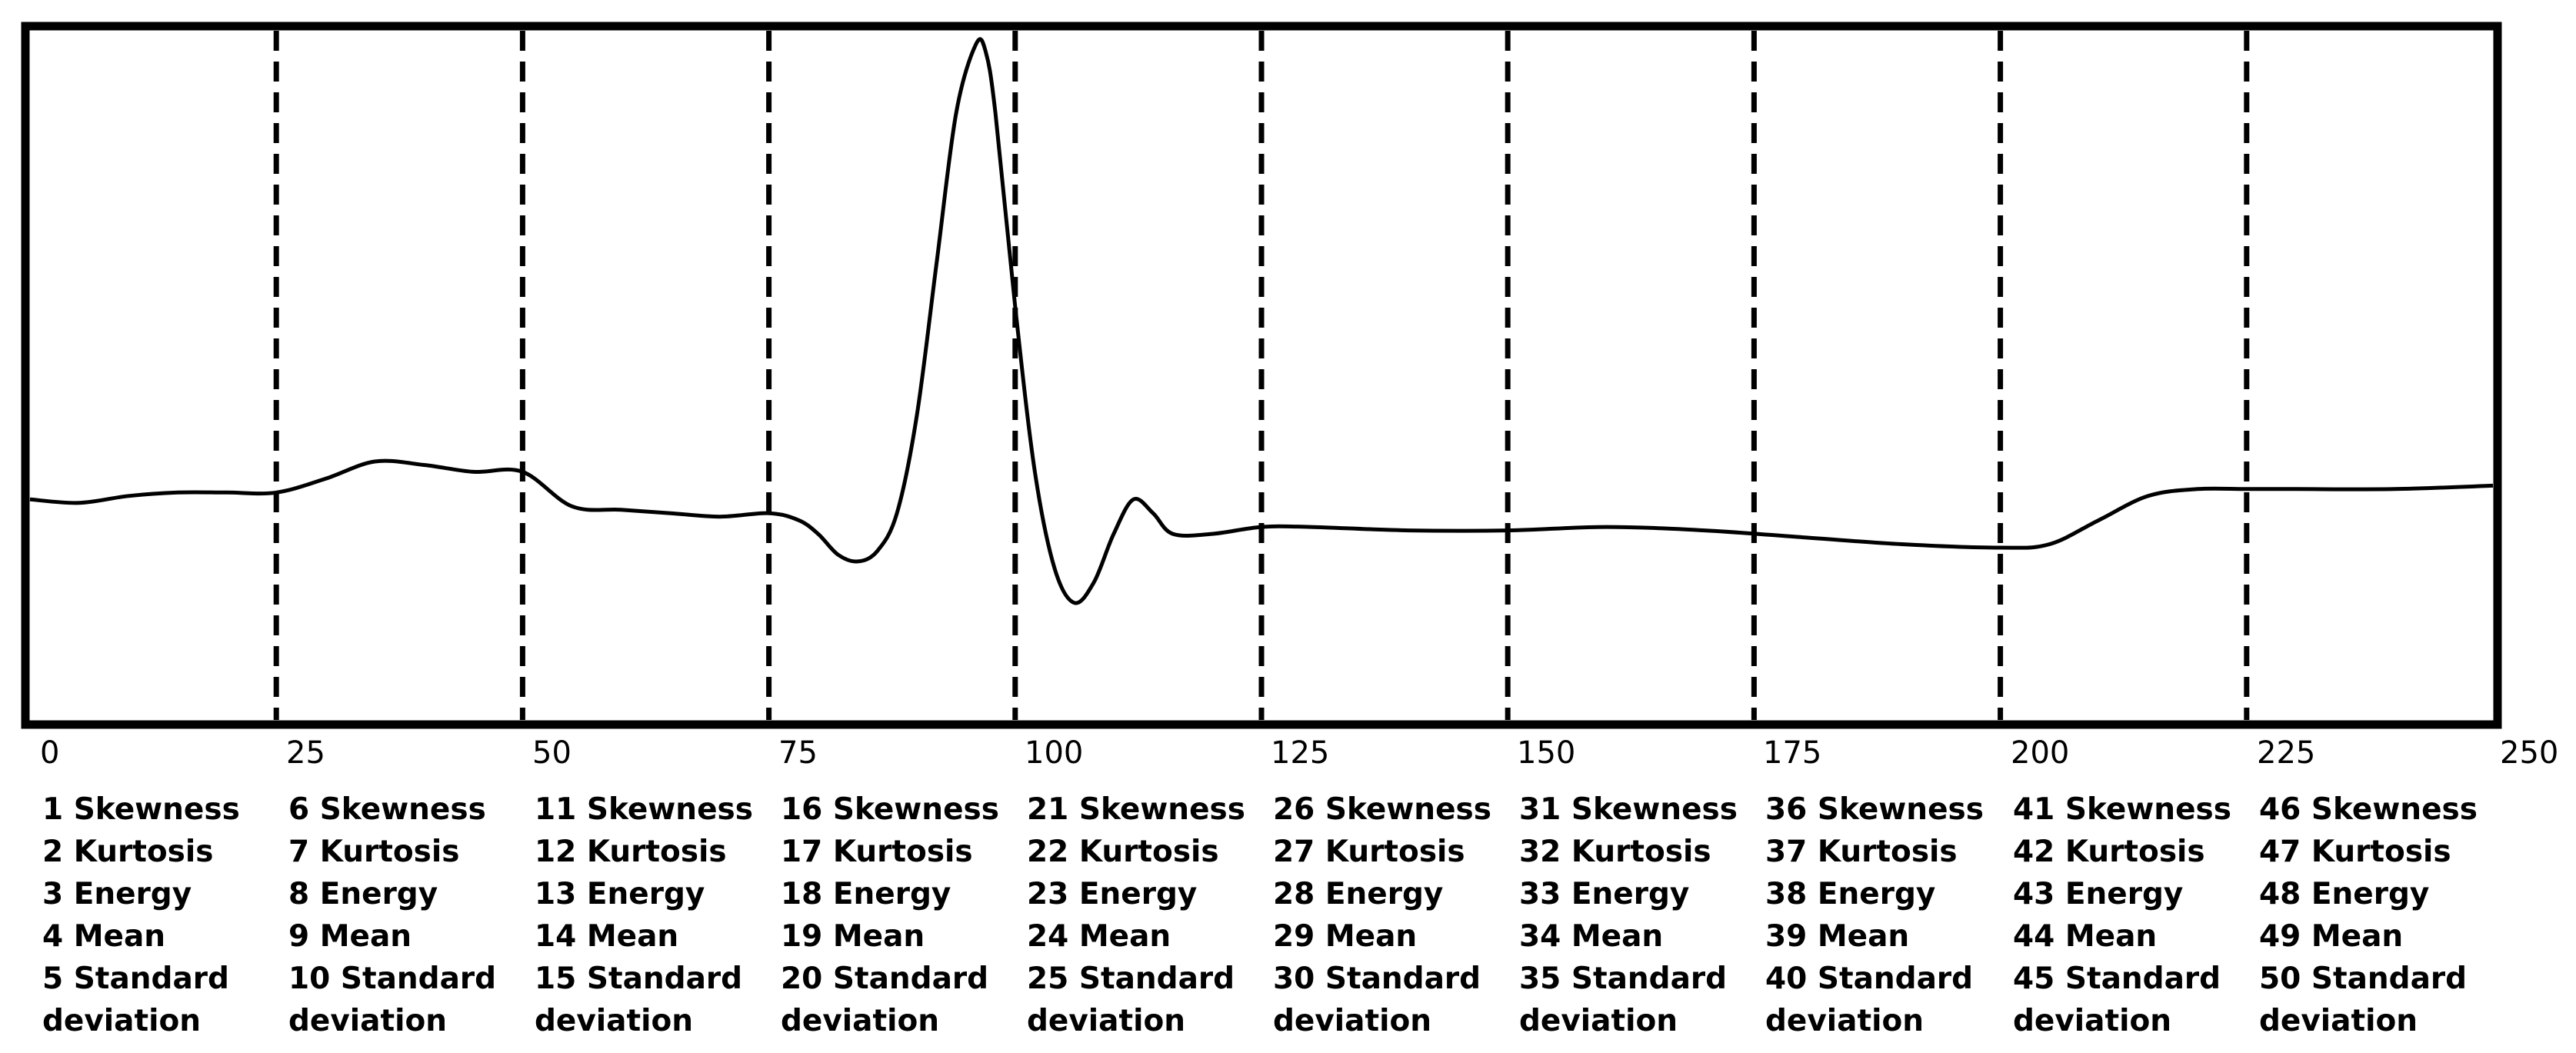 The width and height of the screenshot is (2576, 1053). Describe the element at coordinates (1123, 852) in the screenshot. I see `feature-item: 22 Kurtosis` at that location.